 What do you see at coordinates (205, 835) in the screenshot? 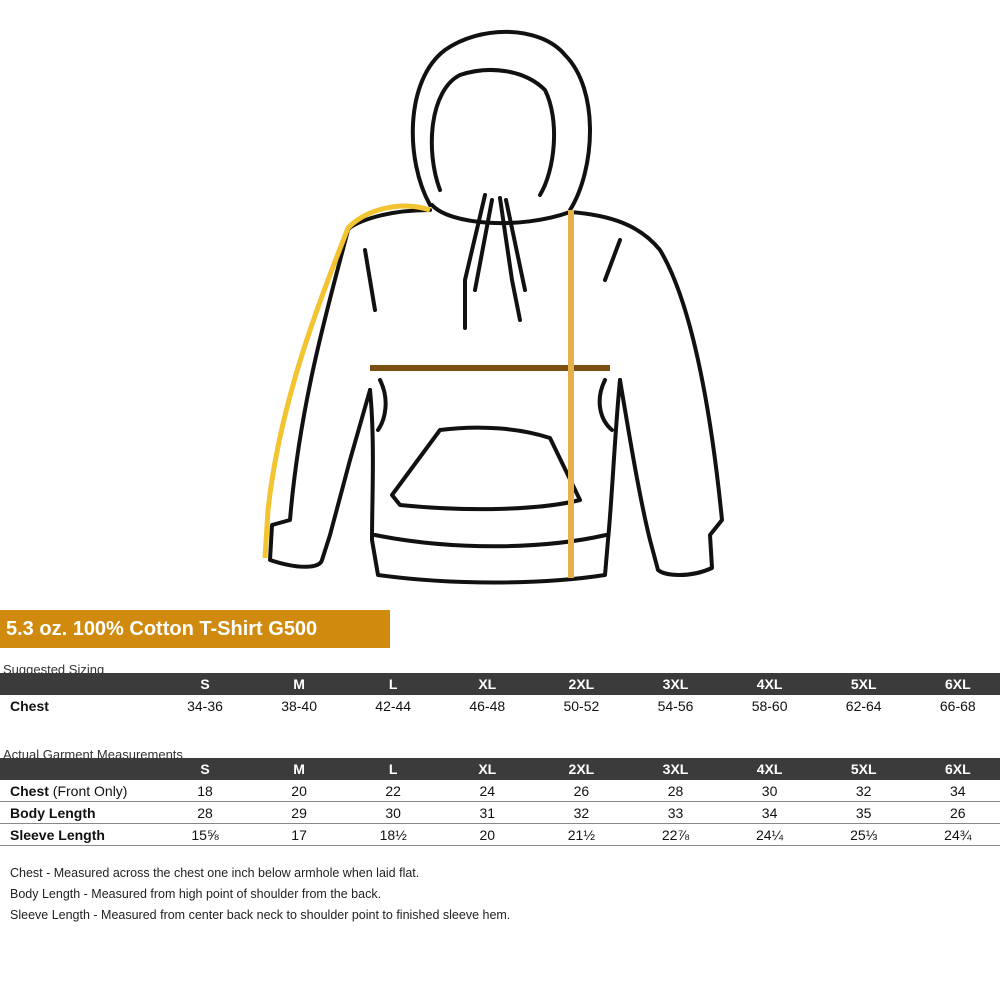
I see `cell: 15⅝` at bounding box center [205, 835].